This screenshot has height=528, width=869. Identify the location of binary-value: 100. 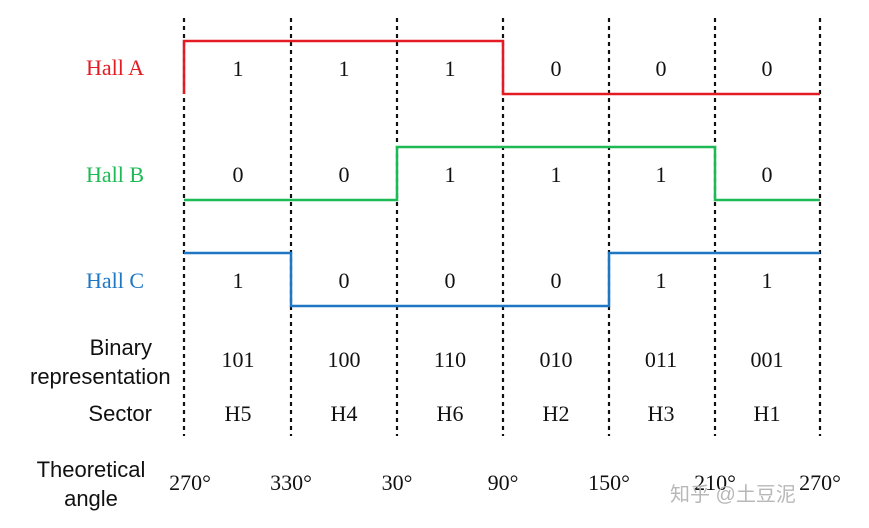
(344, 359).